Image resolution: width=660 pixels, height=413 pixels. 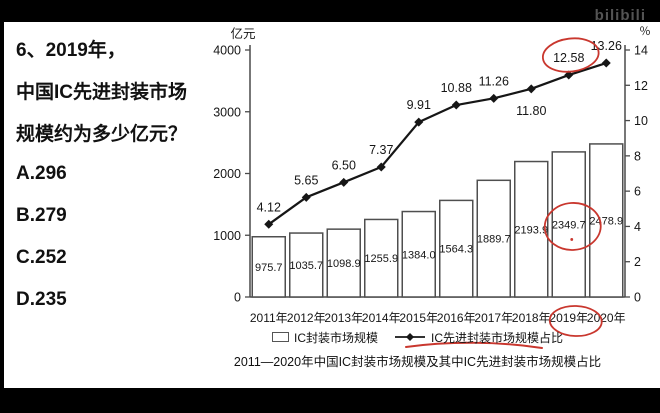 I want to click on x-axis-category-label: 2018年, so click(x=531, y=318).